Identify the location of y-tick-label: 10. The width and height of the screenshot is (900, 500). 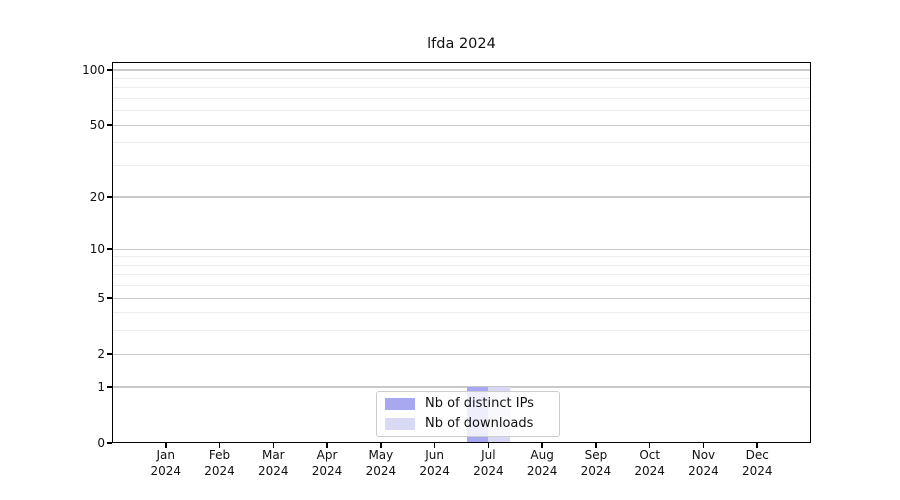
(97, 249).